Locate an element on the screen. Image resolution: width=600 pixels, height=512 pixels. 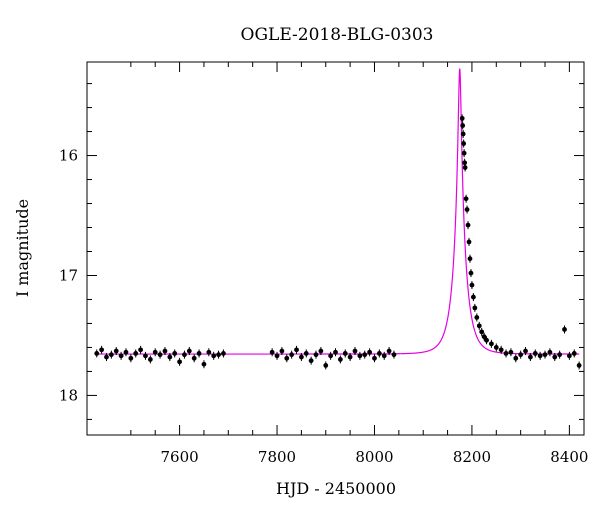
x-tick-labels: 7600 7800 8000 8200 8400 is located at coordinates (374, 457).